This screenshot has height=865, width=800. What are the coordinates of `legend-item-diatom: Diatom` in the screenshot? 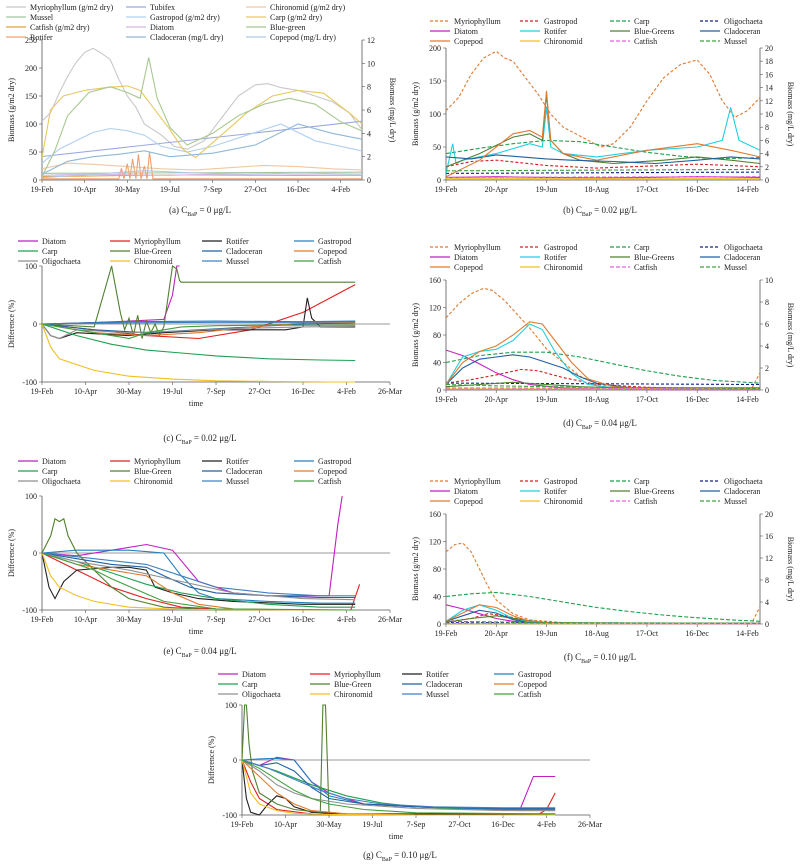 It's located at (42, 241).